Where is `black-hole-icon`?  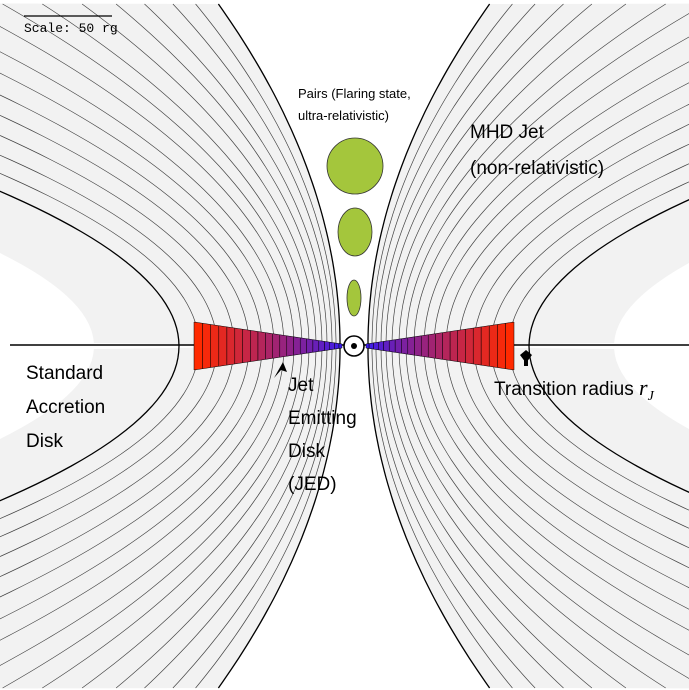
black-hole-icon is located at coordinates (354, 346).